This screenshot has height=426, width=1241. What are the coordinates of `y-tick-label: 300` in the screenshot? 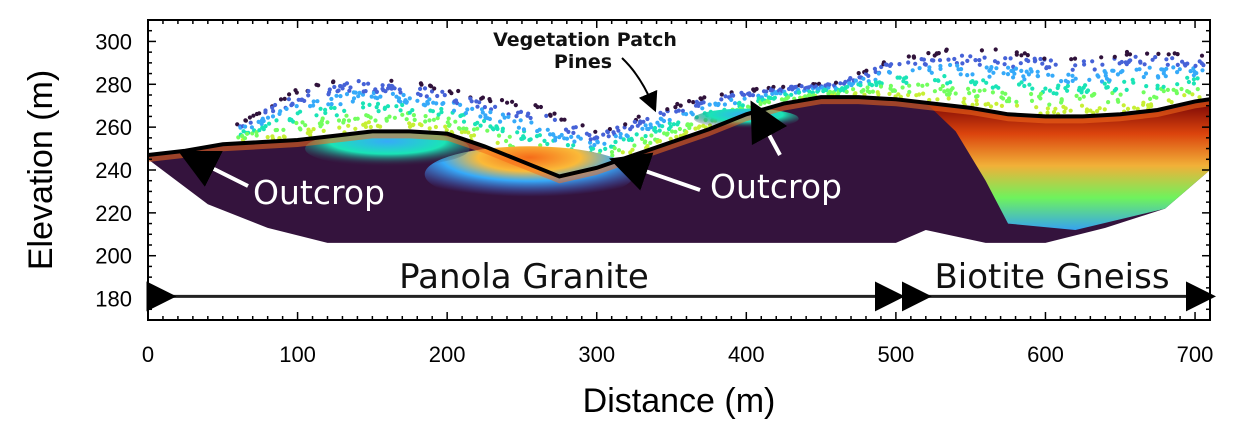 It's located at (113, 41).